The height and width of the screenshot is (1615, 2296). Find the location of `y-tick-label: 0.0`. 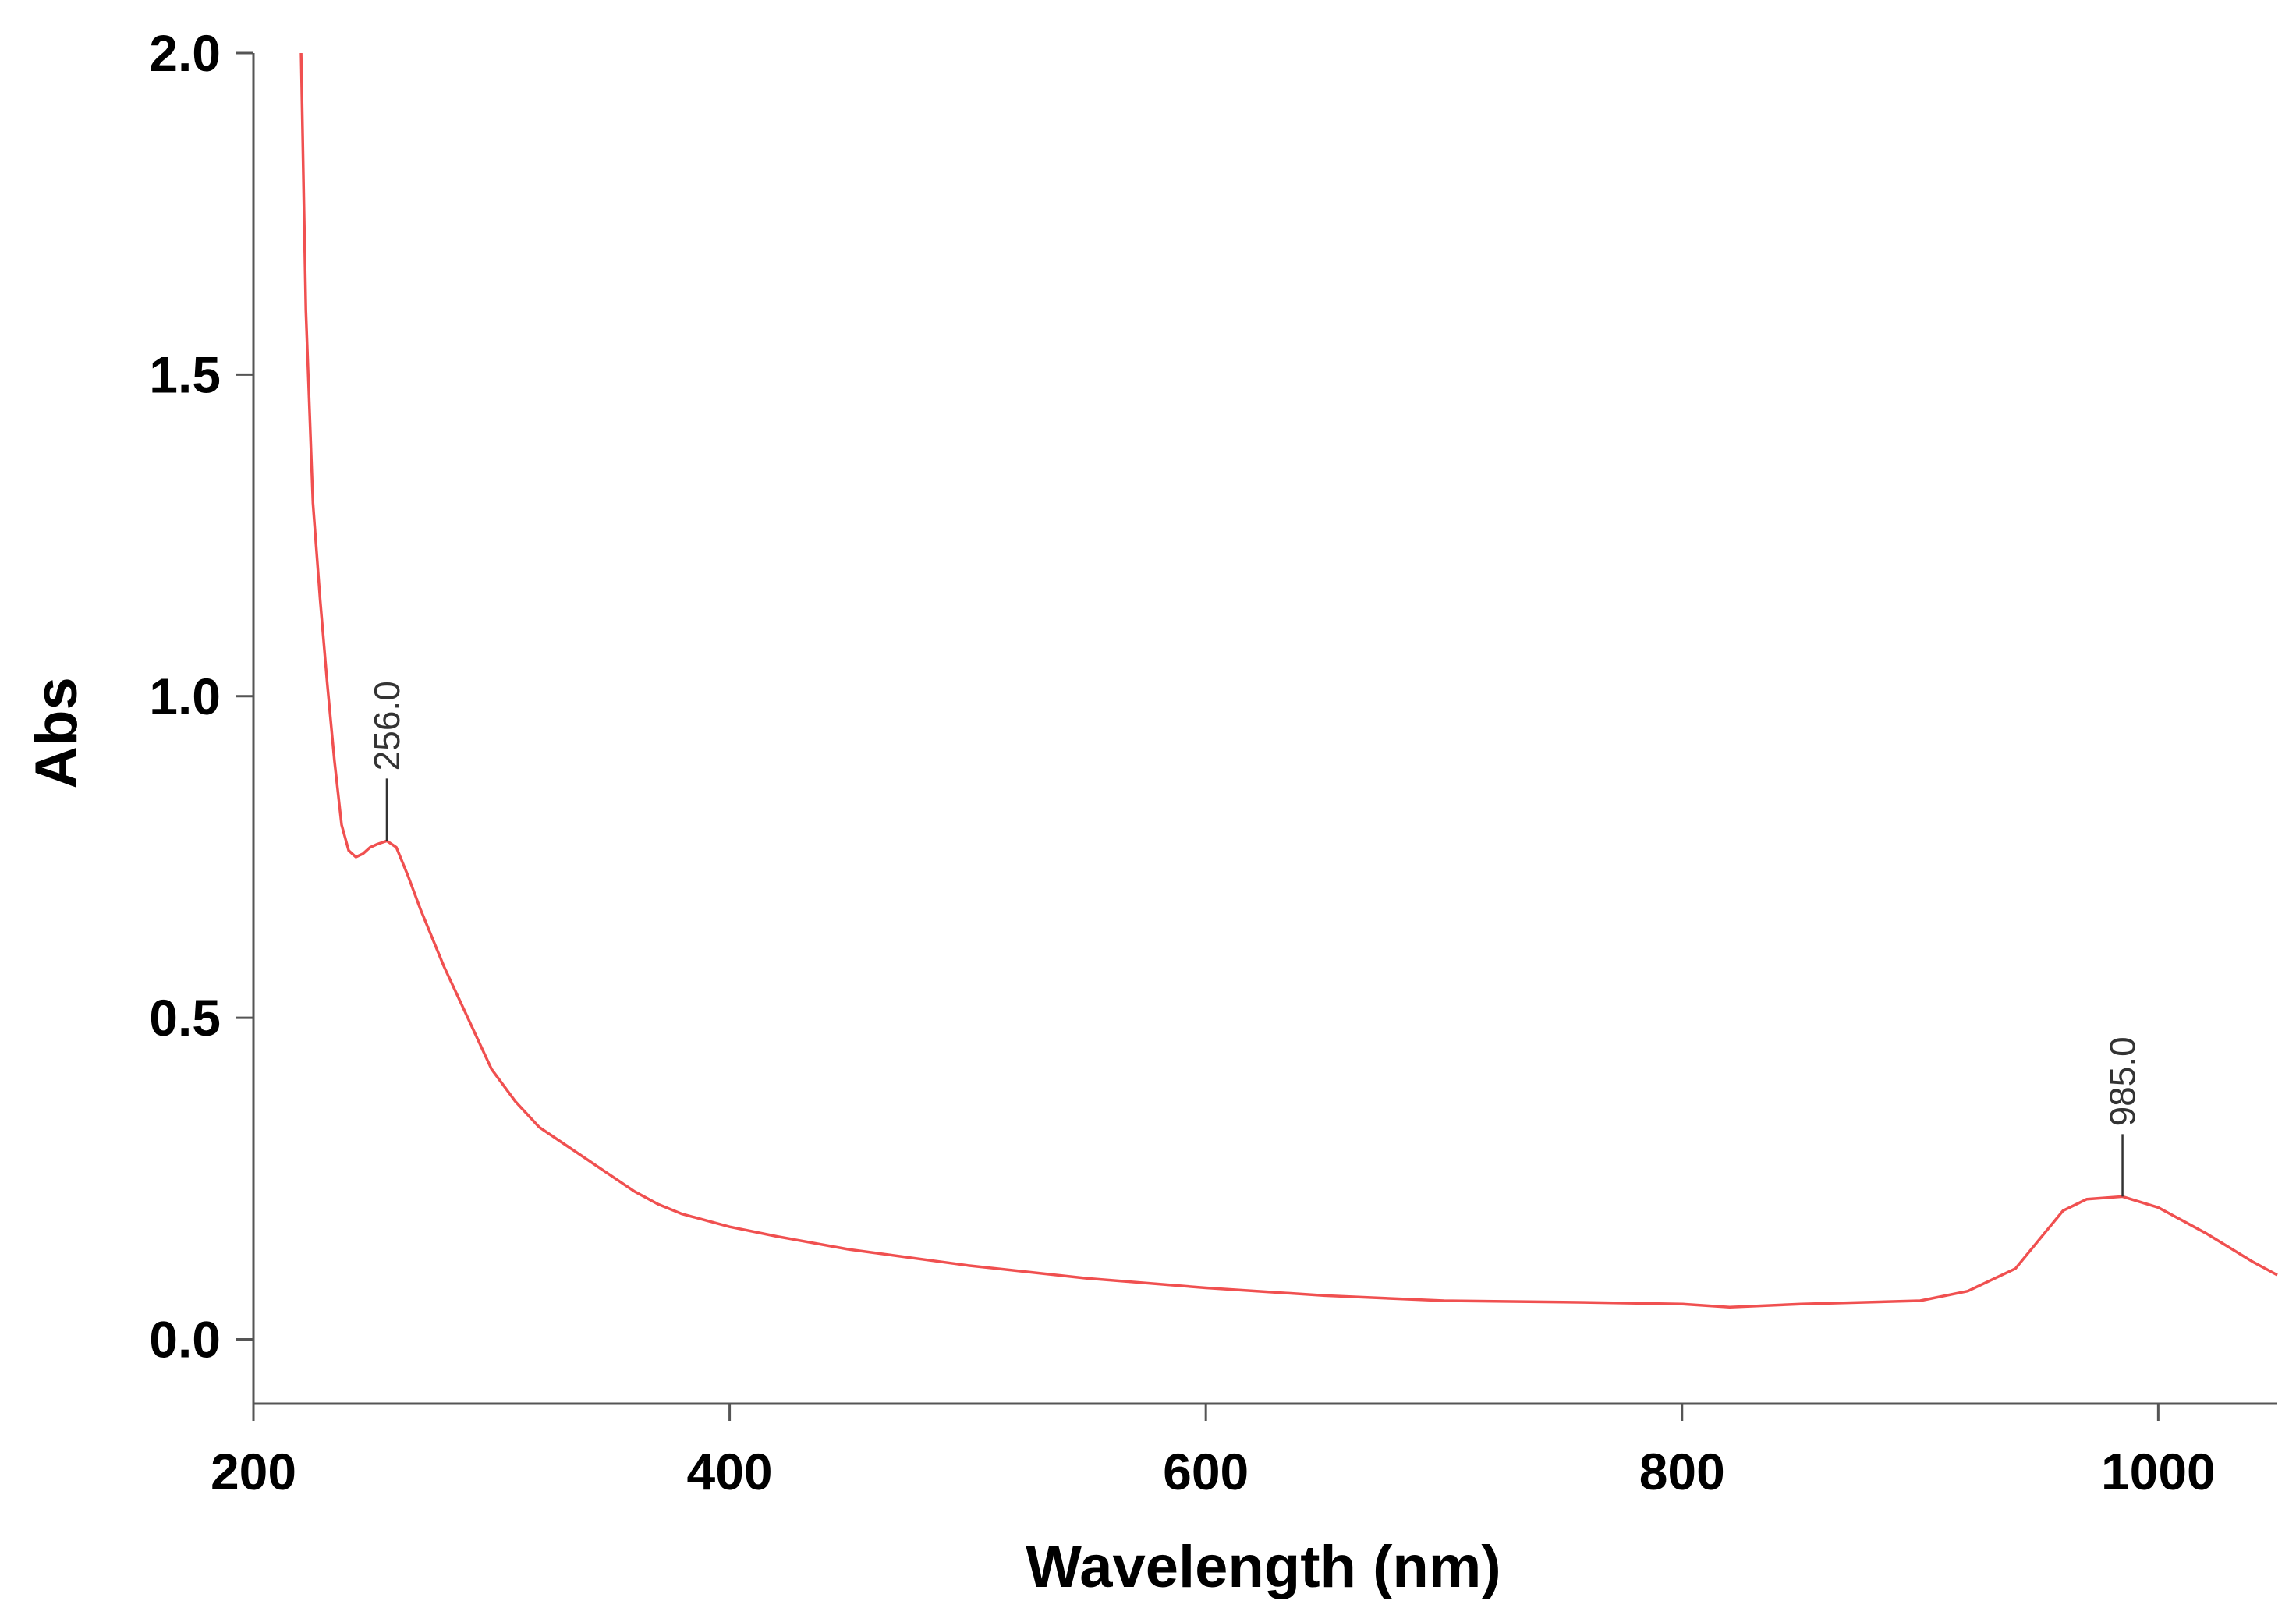

y-tick-label: 0.0 is located at coordinates (185, 1340).